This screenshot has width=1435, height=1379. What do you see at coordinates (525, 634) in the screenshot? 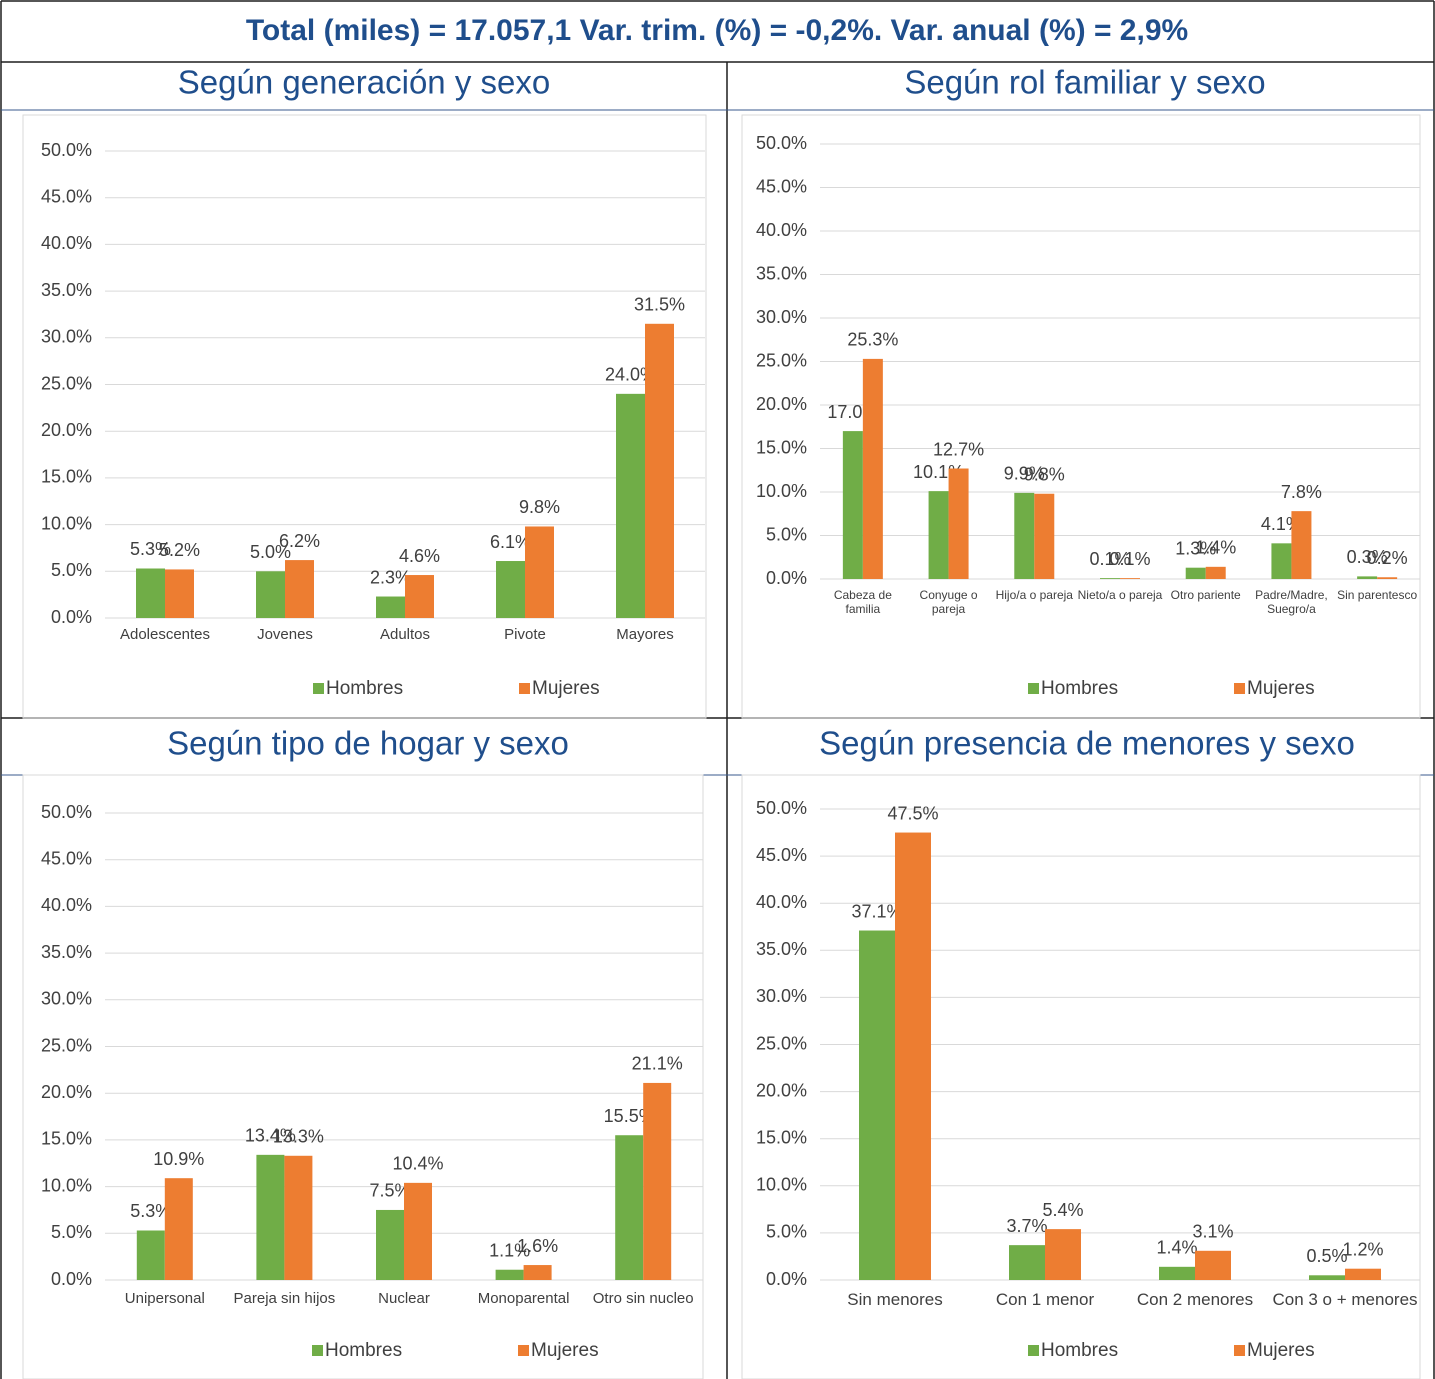
I see `x-tick-label-box: Pivote` at bounding box center [525, 634].